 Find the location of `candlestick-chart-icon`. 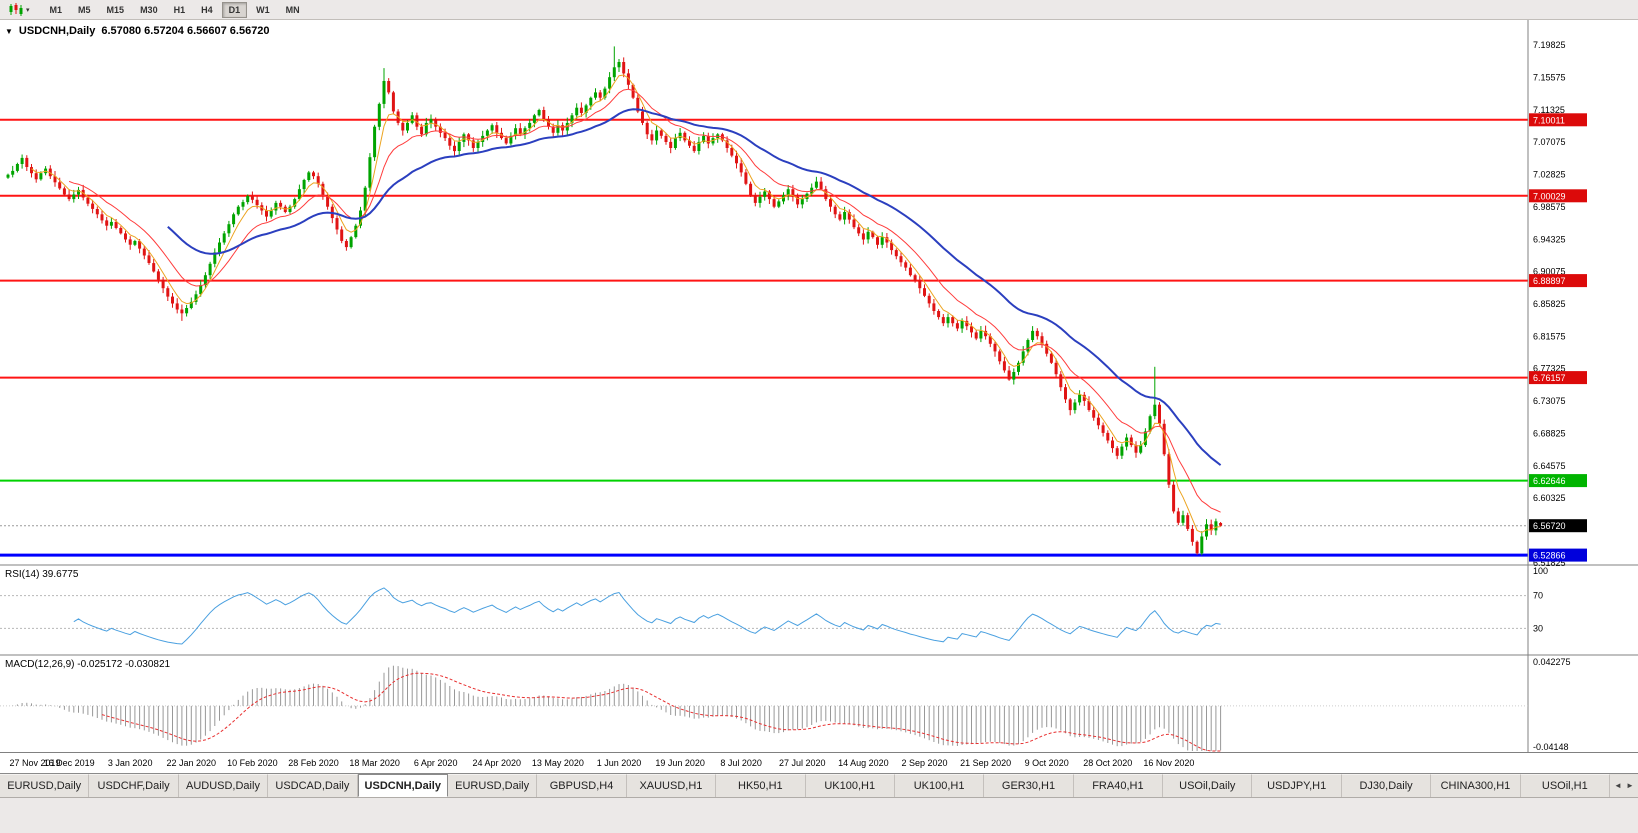

candlestick-chart-icon is located at coordinates (16, 9).